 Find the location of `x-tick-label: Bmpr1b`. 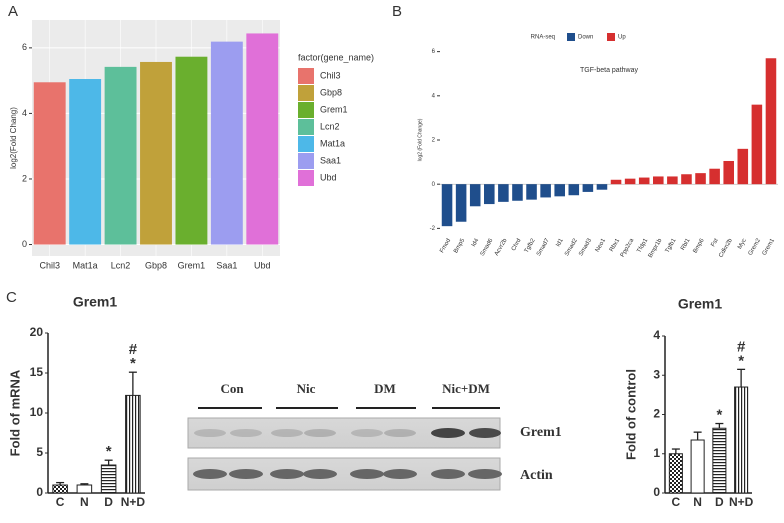

x-tick-label: Bmpr1b is located at coordinates (656, 248).